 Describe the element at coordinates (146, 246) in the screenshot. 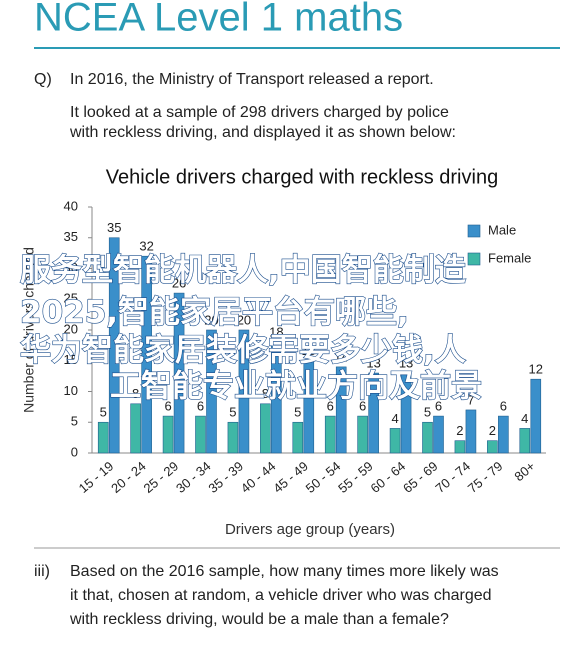

I see `value-label: 32` at that location.